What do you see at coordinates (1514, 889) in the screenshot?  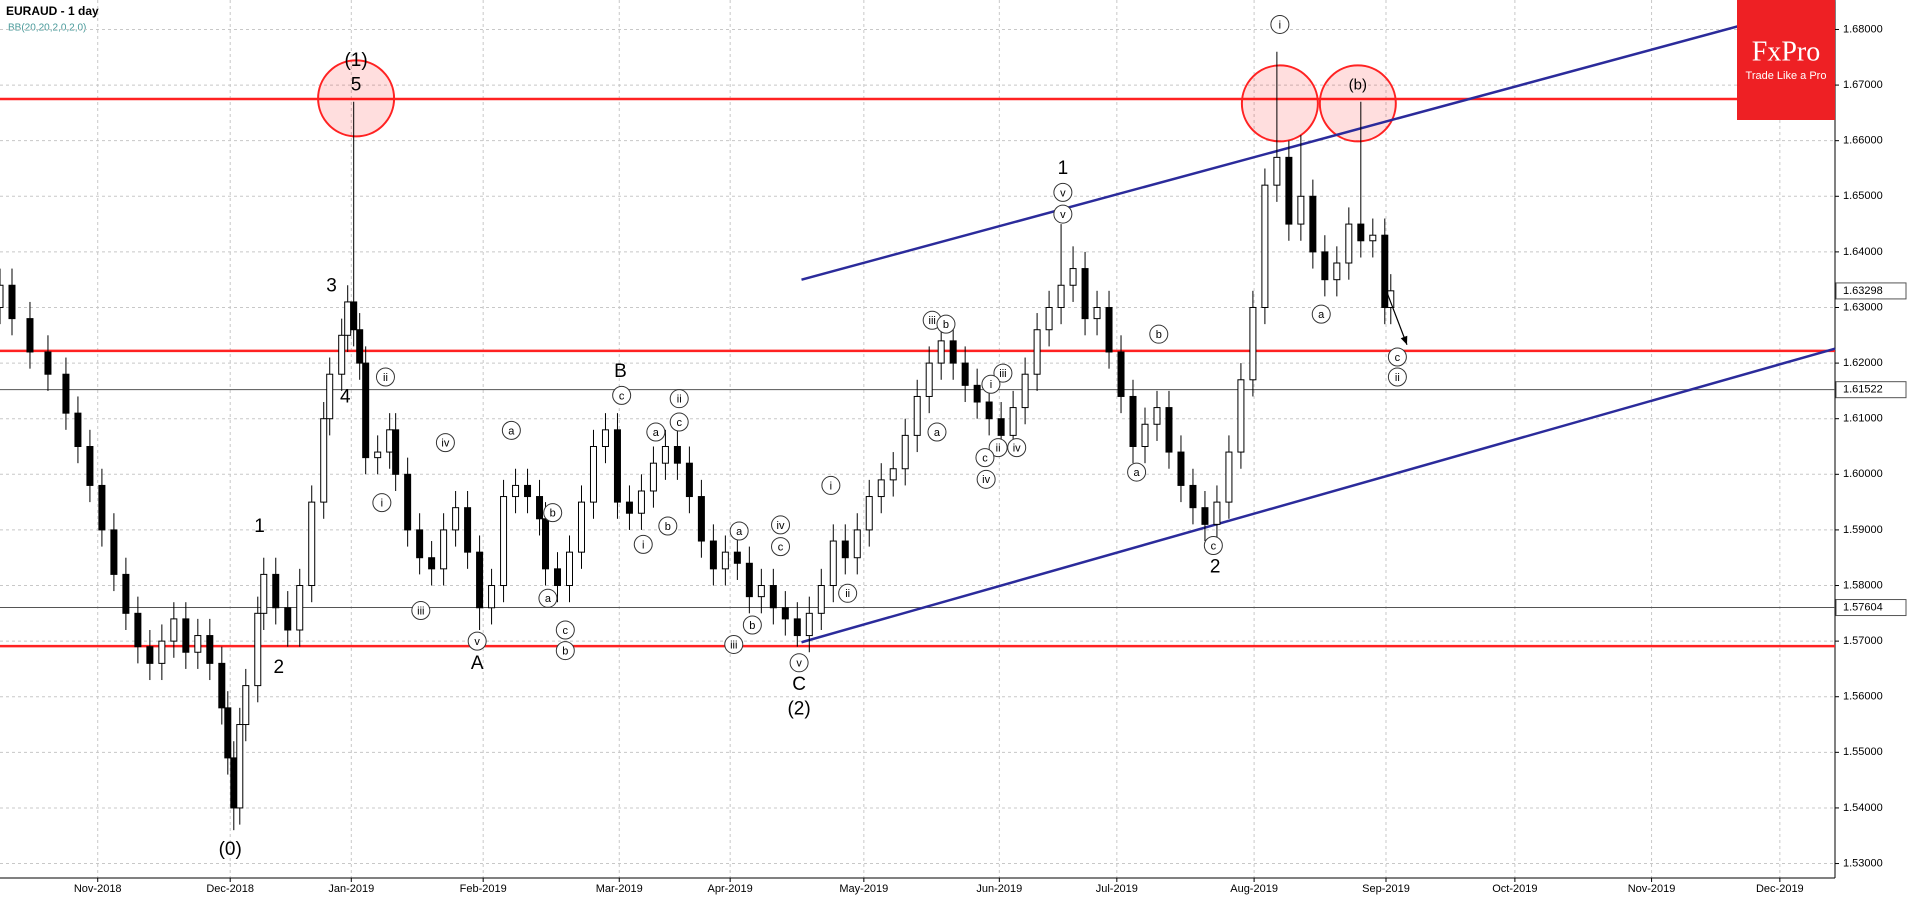 I see `x-tick-label: Oct-2019` at bounding box center [1514, 889].